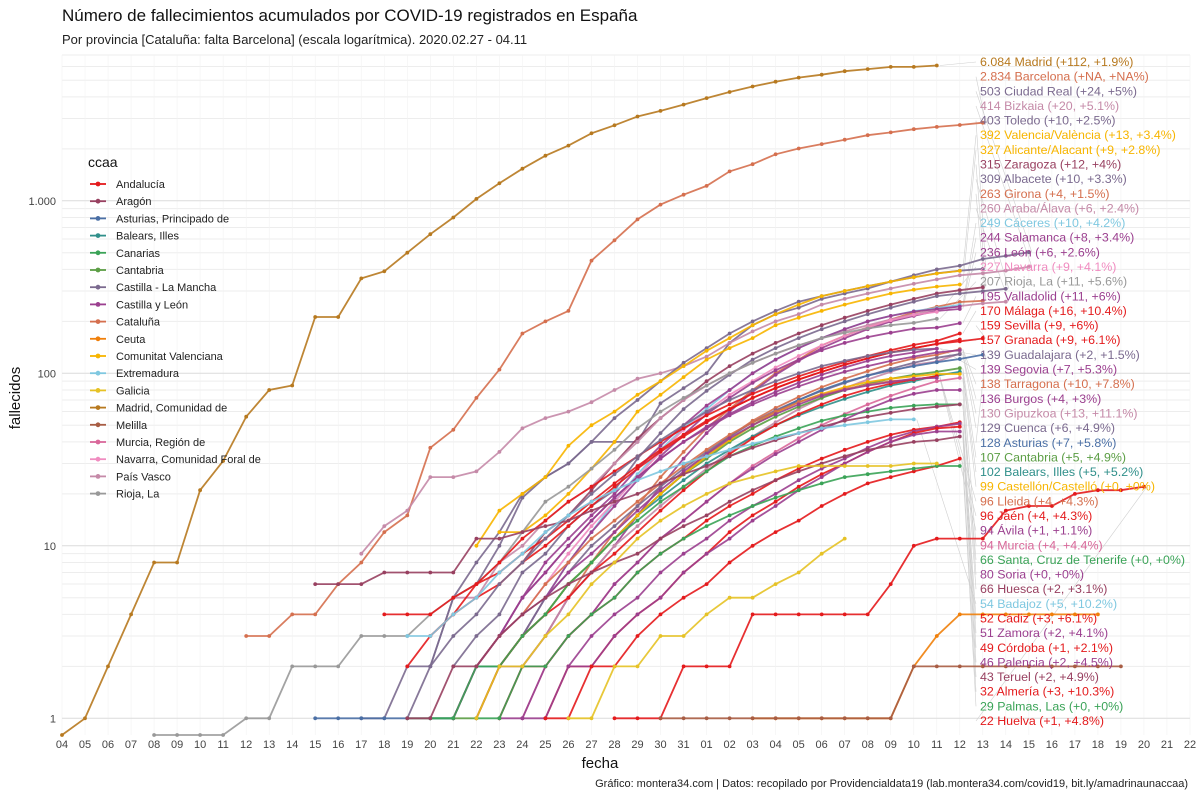 This screenshot has height=800, width=1200. Describe the element at coordinates (42, 461) in the screenshot. I see `y-axis-ticks: 1 10 100 1.000` at that location.